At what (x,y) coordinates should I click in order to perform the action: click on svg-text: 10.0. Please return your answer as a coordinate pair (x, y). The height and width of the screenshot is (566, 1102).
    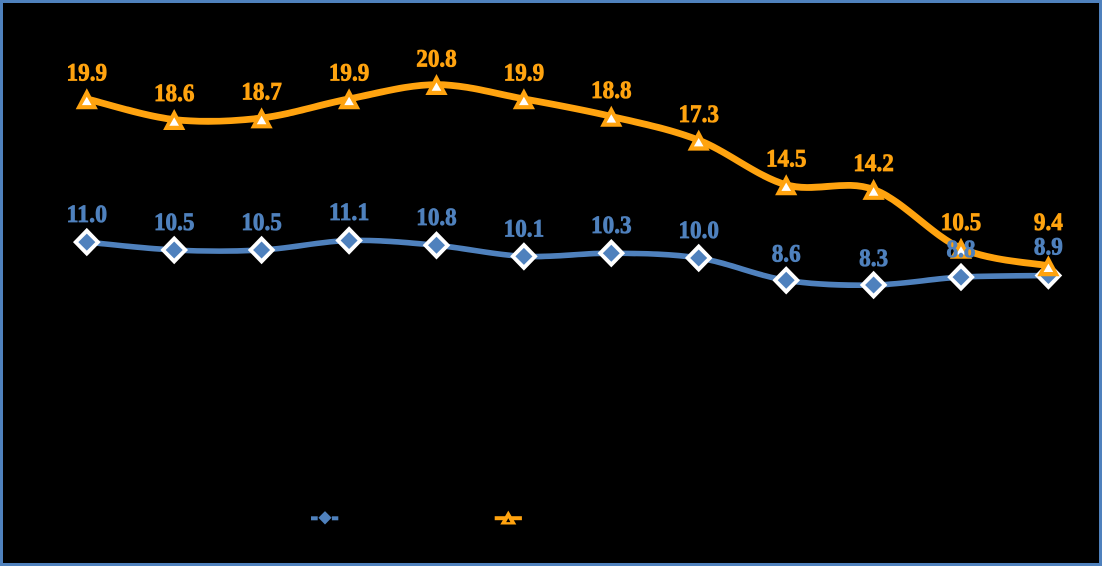
    Looking at the image, I should click on (698, 230).